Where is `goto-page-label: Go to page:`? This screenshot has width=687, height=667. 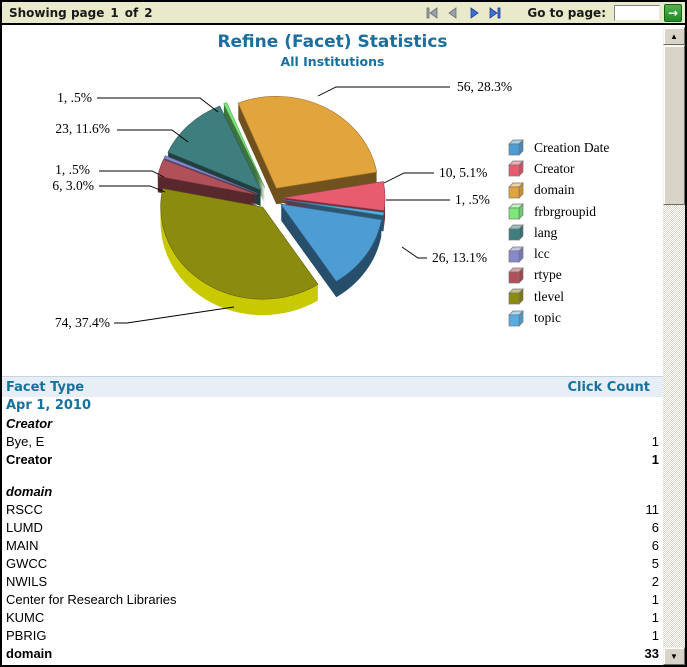
goto-page-label: Go to page: is located at coordinates (566, 12).